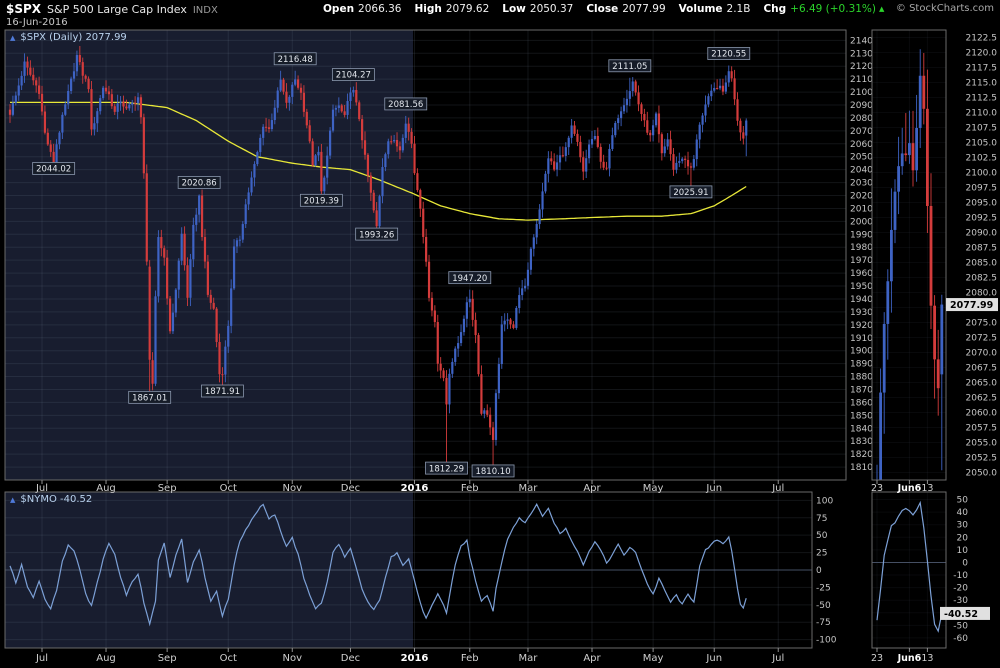  I want to click on svg-text: 2025.91, so click(690, 193).